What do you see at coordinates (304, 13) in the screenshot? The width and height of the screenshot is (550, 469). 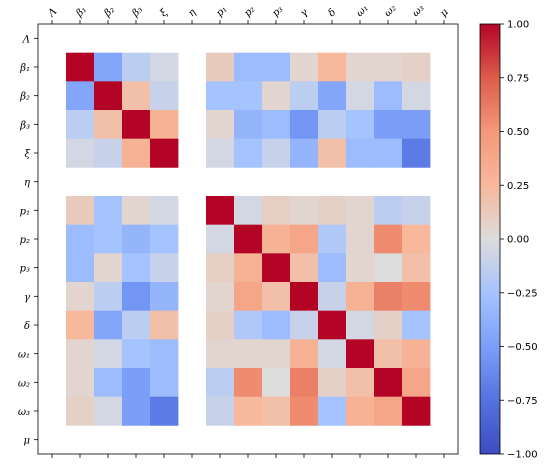 I see `x-tick-label: γ` at bounding box center [304, 13].